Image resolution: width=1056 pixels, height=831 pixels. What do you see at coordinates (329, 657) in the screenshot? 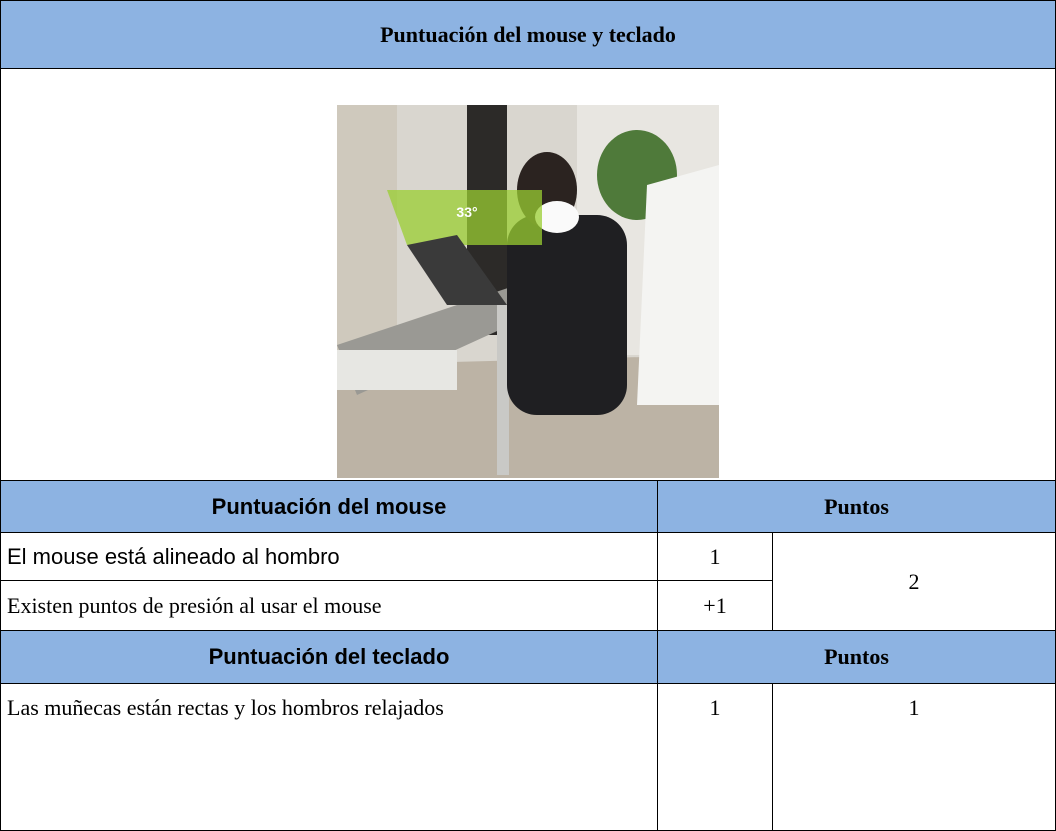
I see `keyboard-header: Puntuación del teclado` at bounding box center [329, 657].